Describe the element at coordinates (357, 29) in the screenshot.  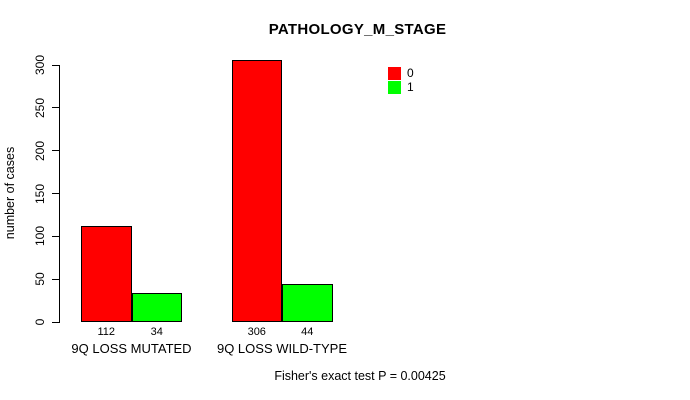
I see `chart-title: PATHOLOGY_M_STAGE` at that location.